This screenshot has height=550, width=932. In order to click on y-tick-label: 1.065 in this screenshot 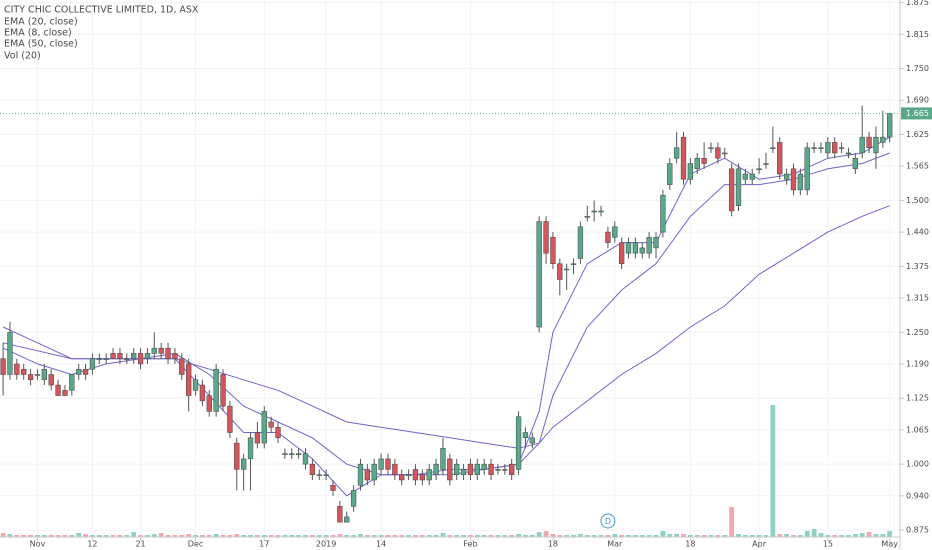, I will do `click(917, 429)`.